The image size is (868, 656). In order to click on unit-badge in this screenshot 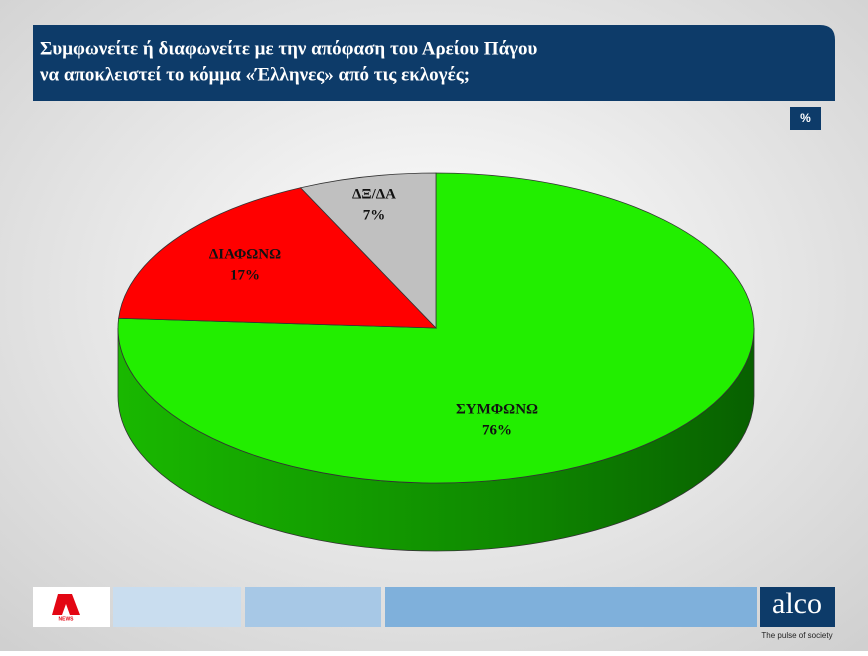, I will do `click(805, 118)`.